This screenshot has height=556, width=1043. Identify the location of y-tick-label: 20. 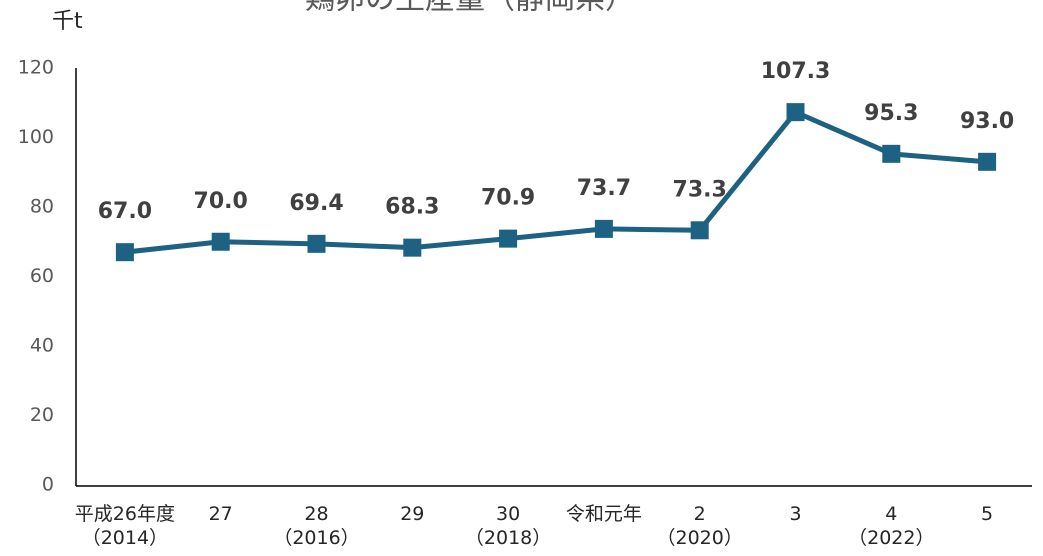
(42, 415).